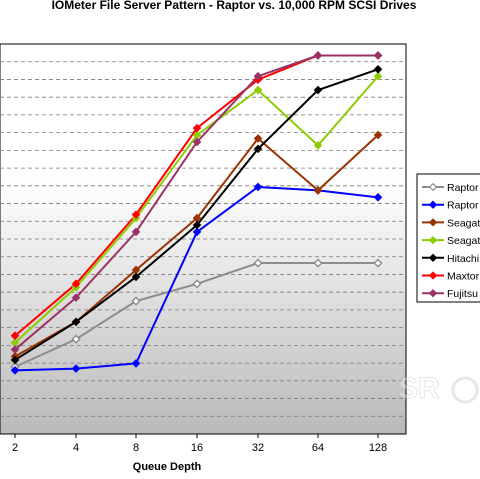  What do you see at coordinates (258, 448) in the screenshot?
I see `x-tick-label: 32` at bounding box center [258, 448].